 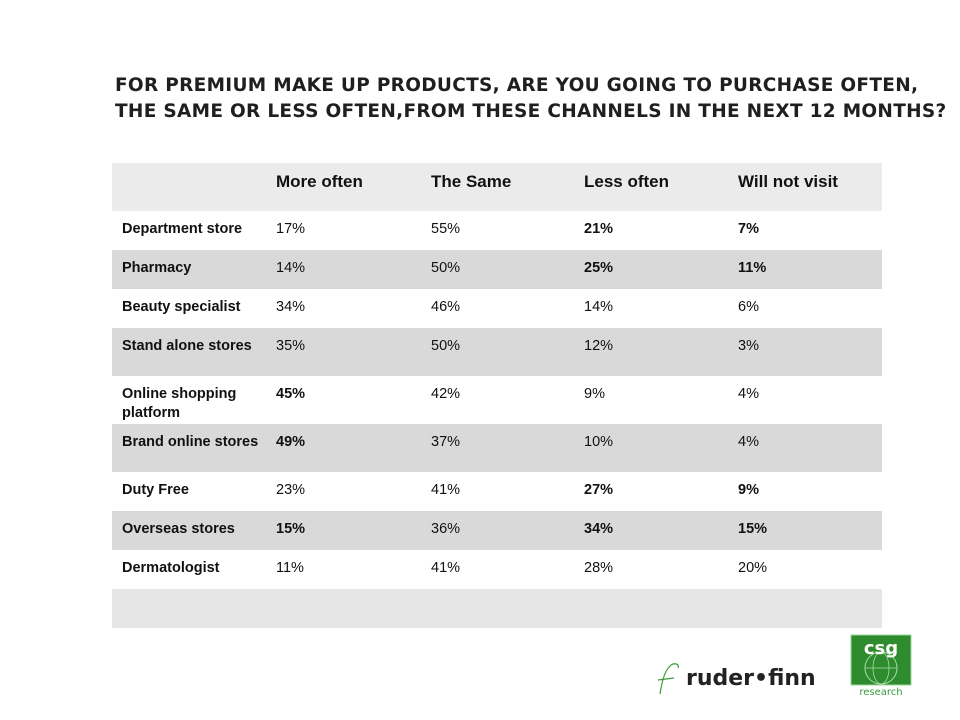 What do you see at coordinates (182, 229) in the screenshot?
I see `row-label: Department store` at bounding box center [182, 229].